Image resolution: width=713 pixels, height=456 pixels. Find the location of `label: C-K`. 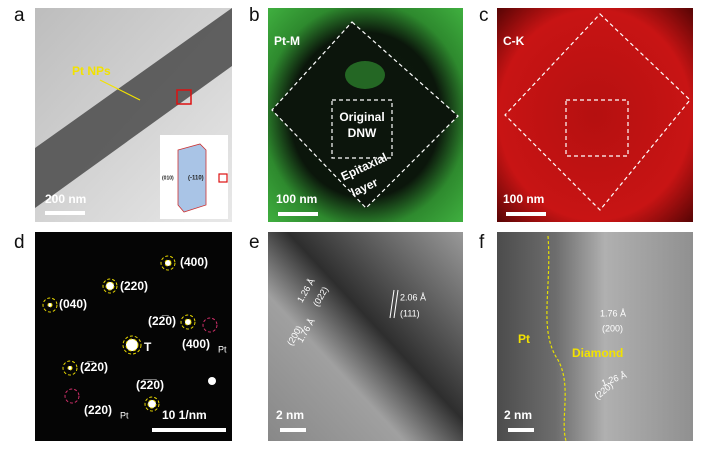

label: C-K is located at coordinates (514, 41).